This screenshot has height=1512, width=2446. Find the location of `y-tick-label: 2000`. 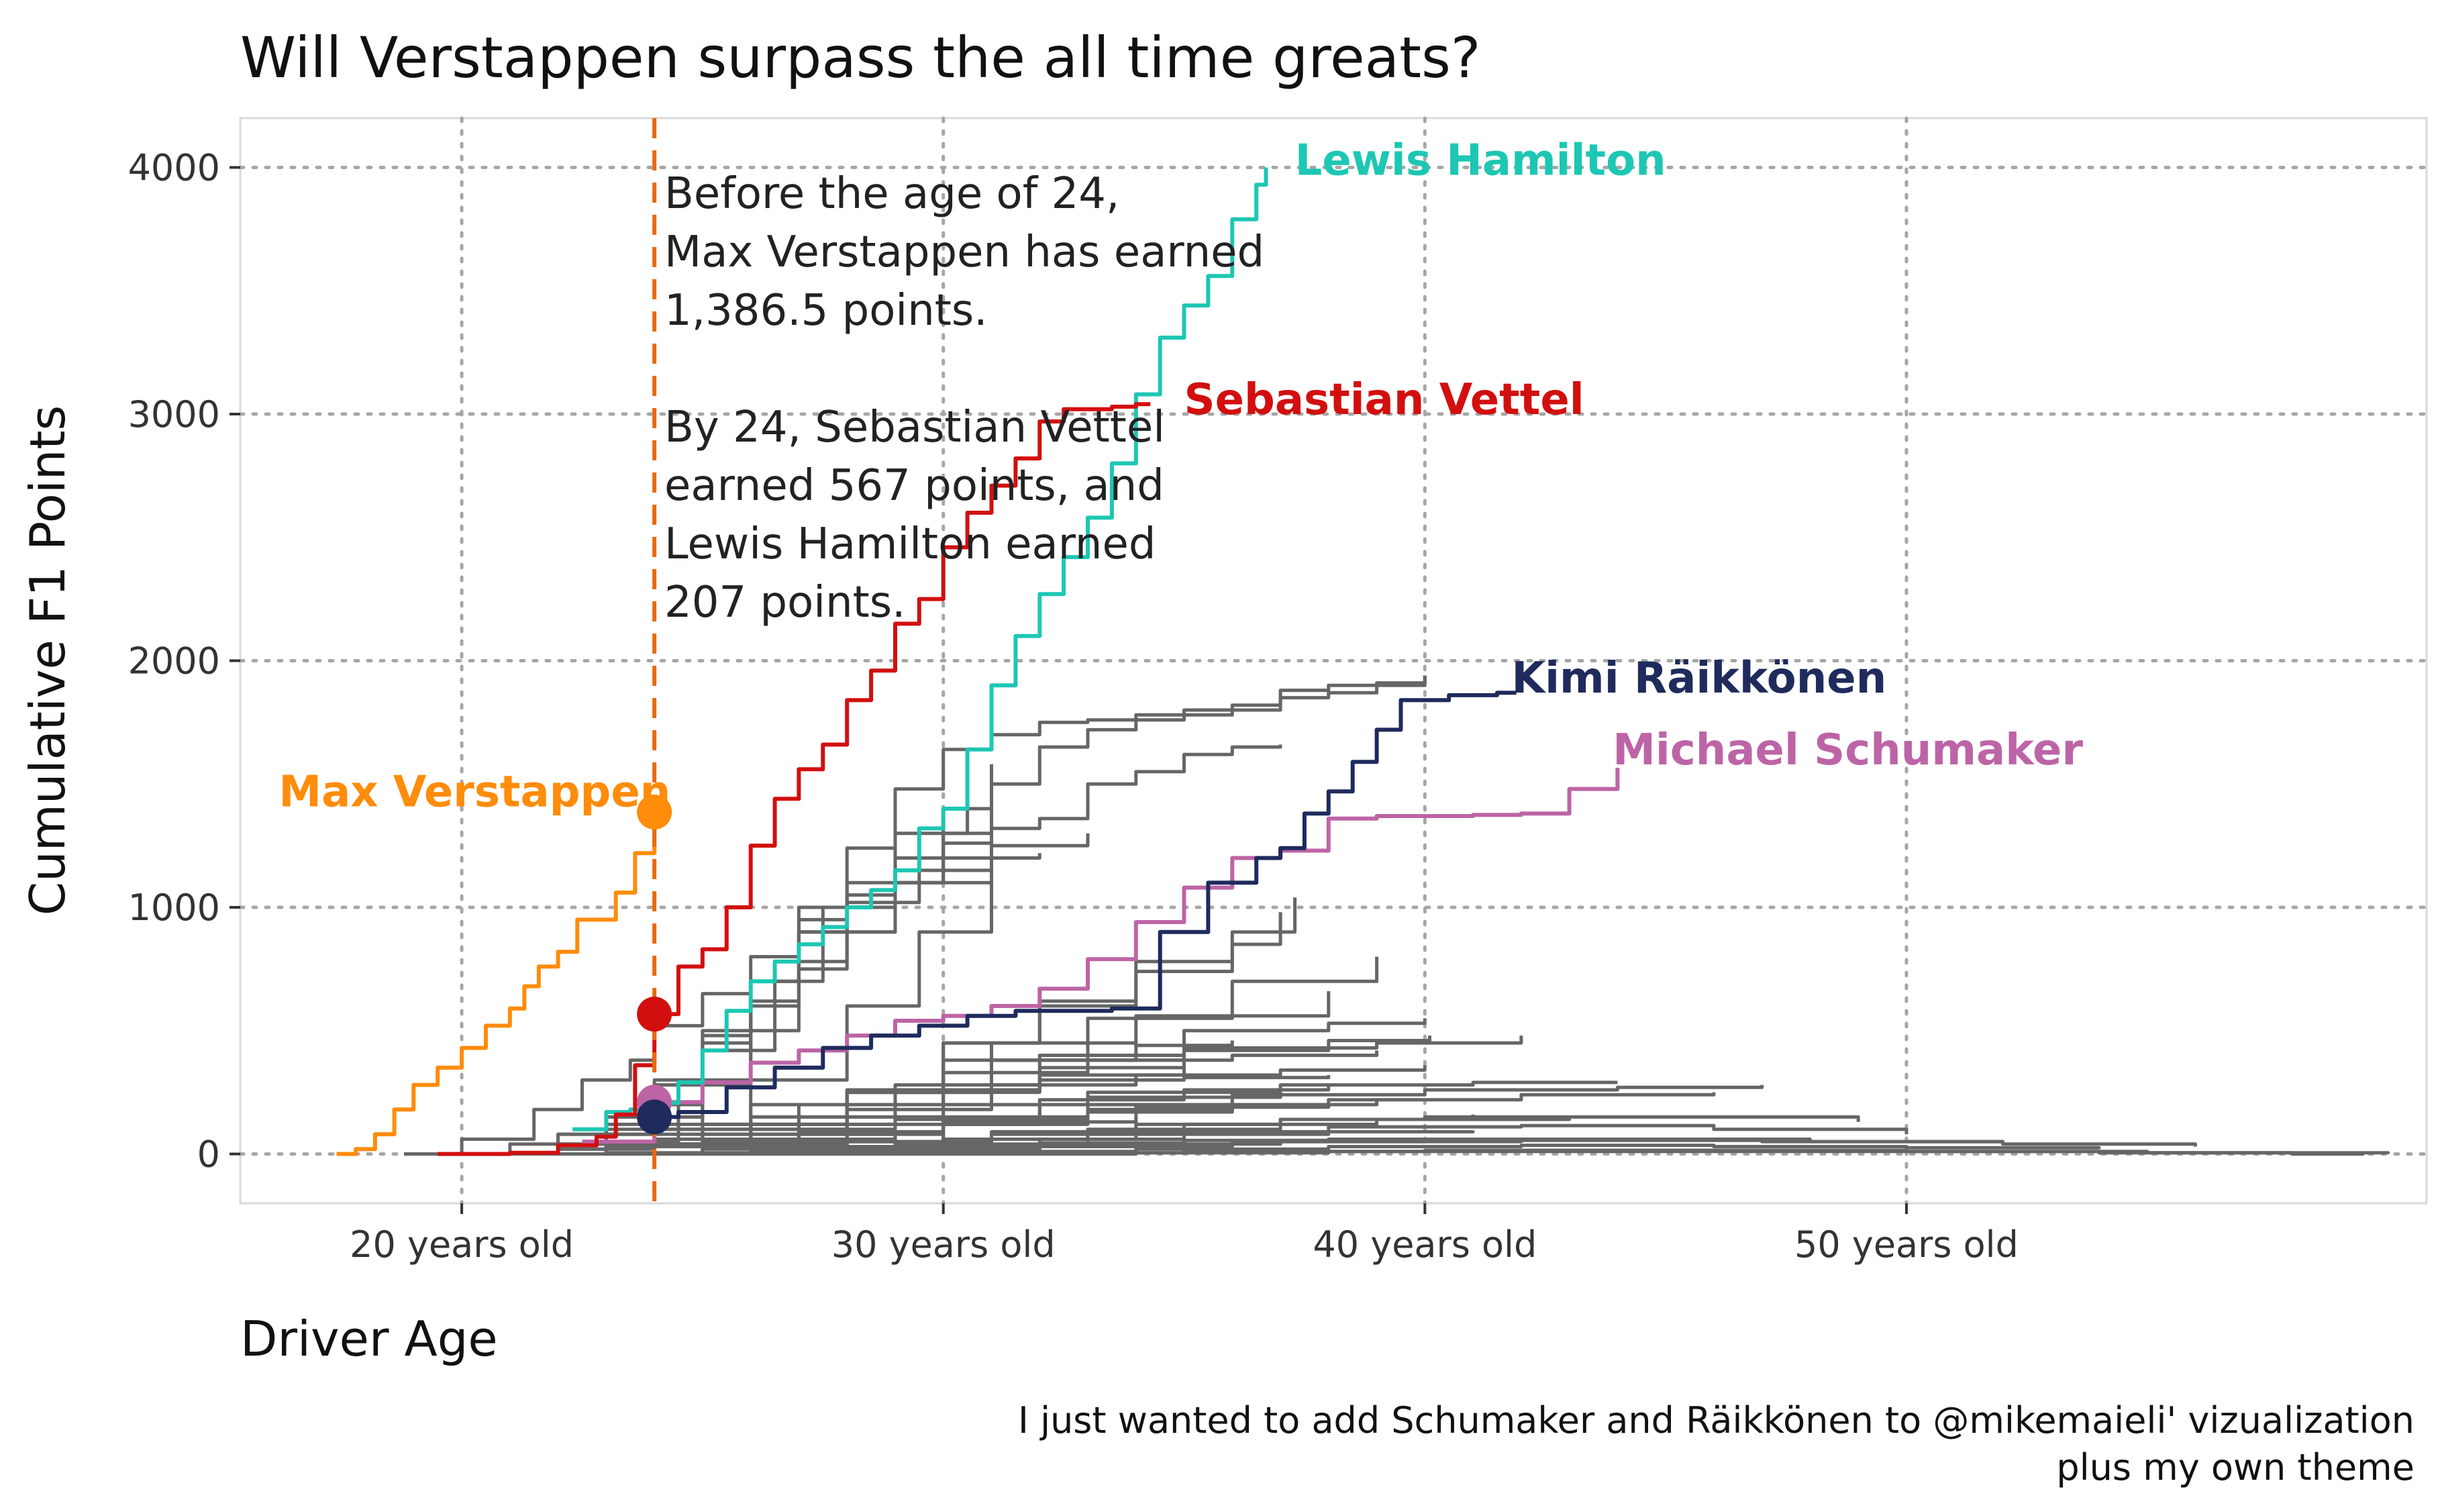

y-tick-label: 2000 is located at coordinates (174, 661).